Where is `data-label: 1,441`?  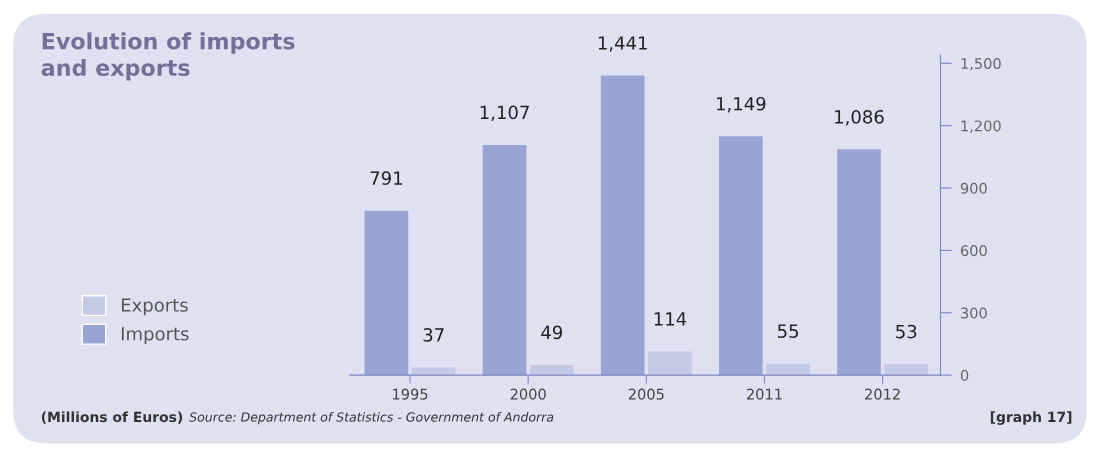
data-label: 1,441 is located at coordinates (622, 44).